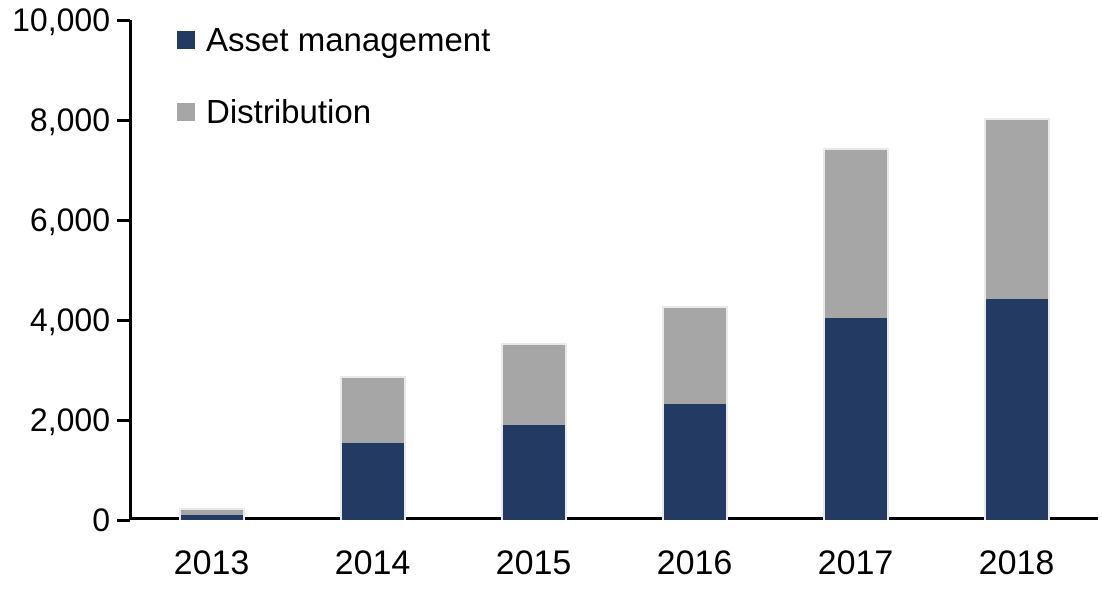 This screenshot has width=1102, height=594. Describe the element at coordinates (69, 420) in the screenshot. I see `y-axis-tick-label: 2,000` at that location.